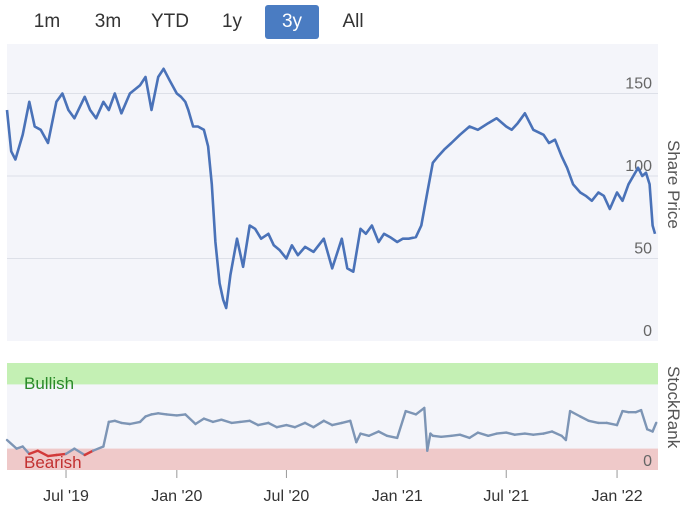 The image size is (696, 526). Describe the element at coordinates (673, 407) in the screenshot. I see `stockrank-axis-label: StockRank` at that location.